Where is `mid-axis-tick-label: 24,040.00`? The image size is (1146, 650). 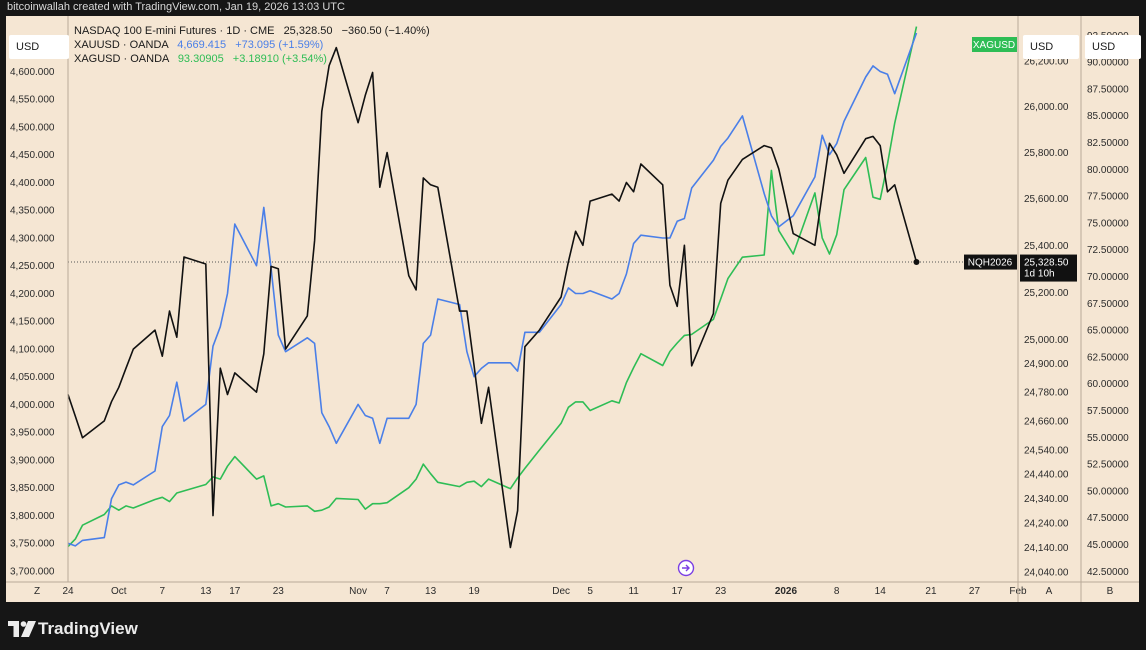
mid-axis-tick-label: 24,040.00 is located at coordinates (1046, 573).